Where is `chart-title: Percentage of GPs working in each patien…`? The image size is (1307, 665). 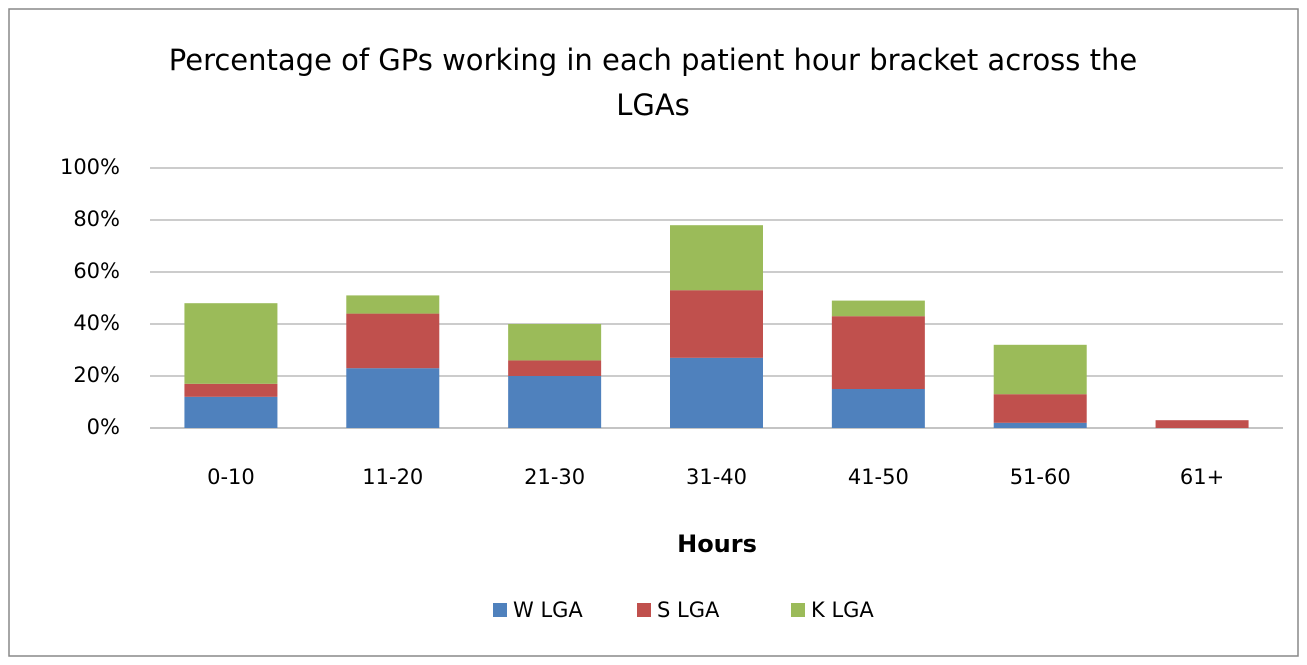 chart-title: Percentage of GPs working in each patien… is located at coordinates (653, 82).